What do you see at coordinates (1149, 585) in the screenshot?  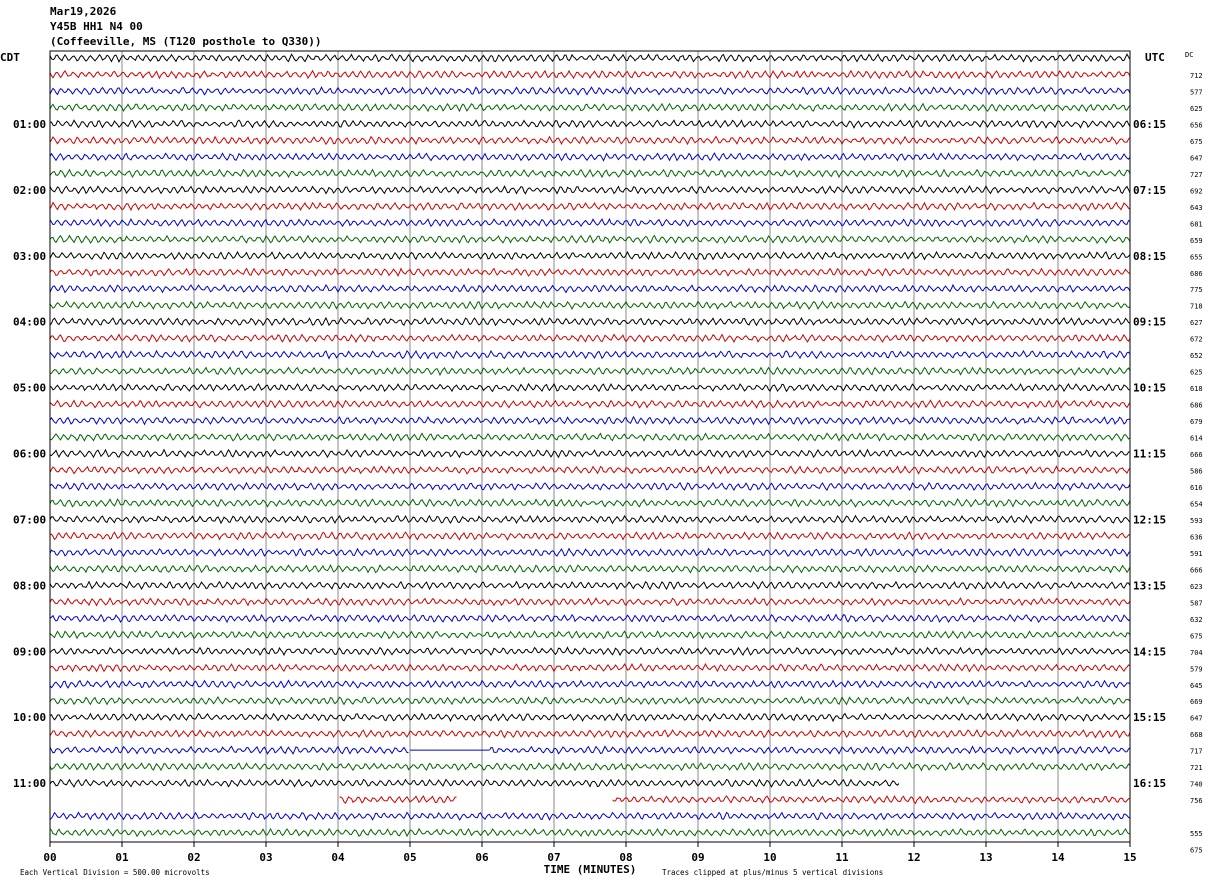 I see `right-hour-label: 13:15` at bounding box center [1149, 585].